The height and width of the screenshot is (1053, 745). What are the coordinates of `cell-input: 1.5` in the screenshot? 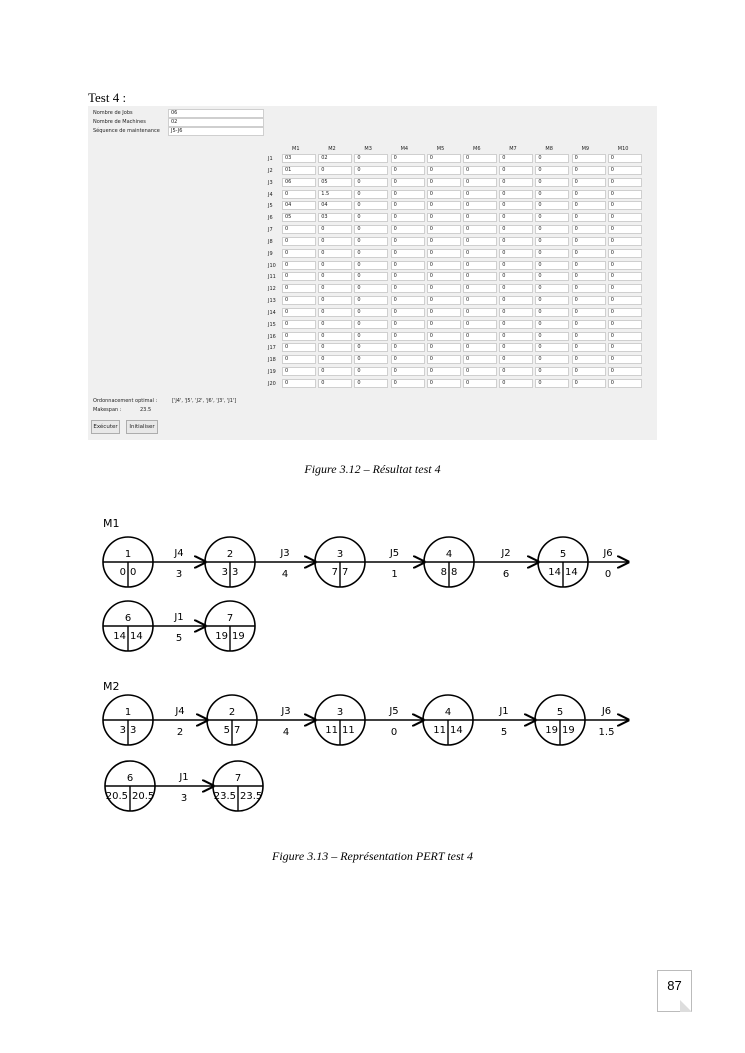 It's located at (335, 194).